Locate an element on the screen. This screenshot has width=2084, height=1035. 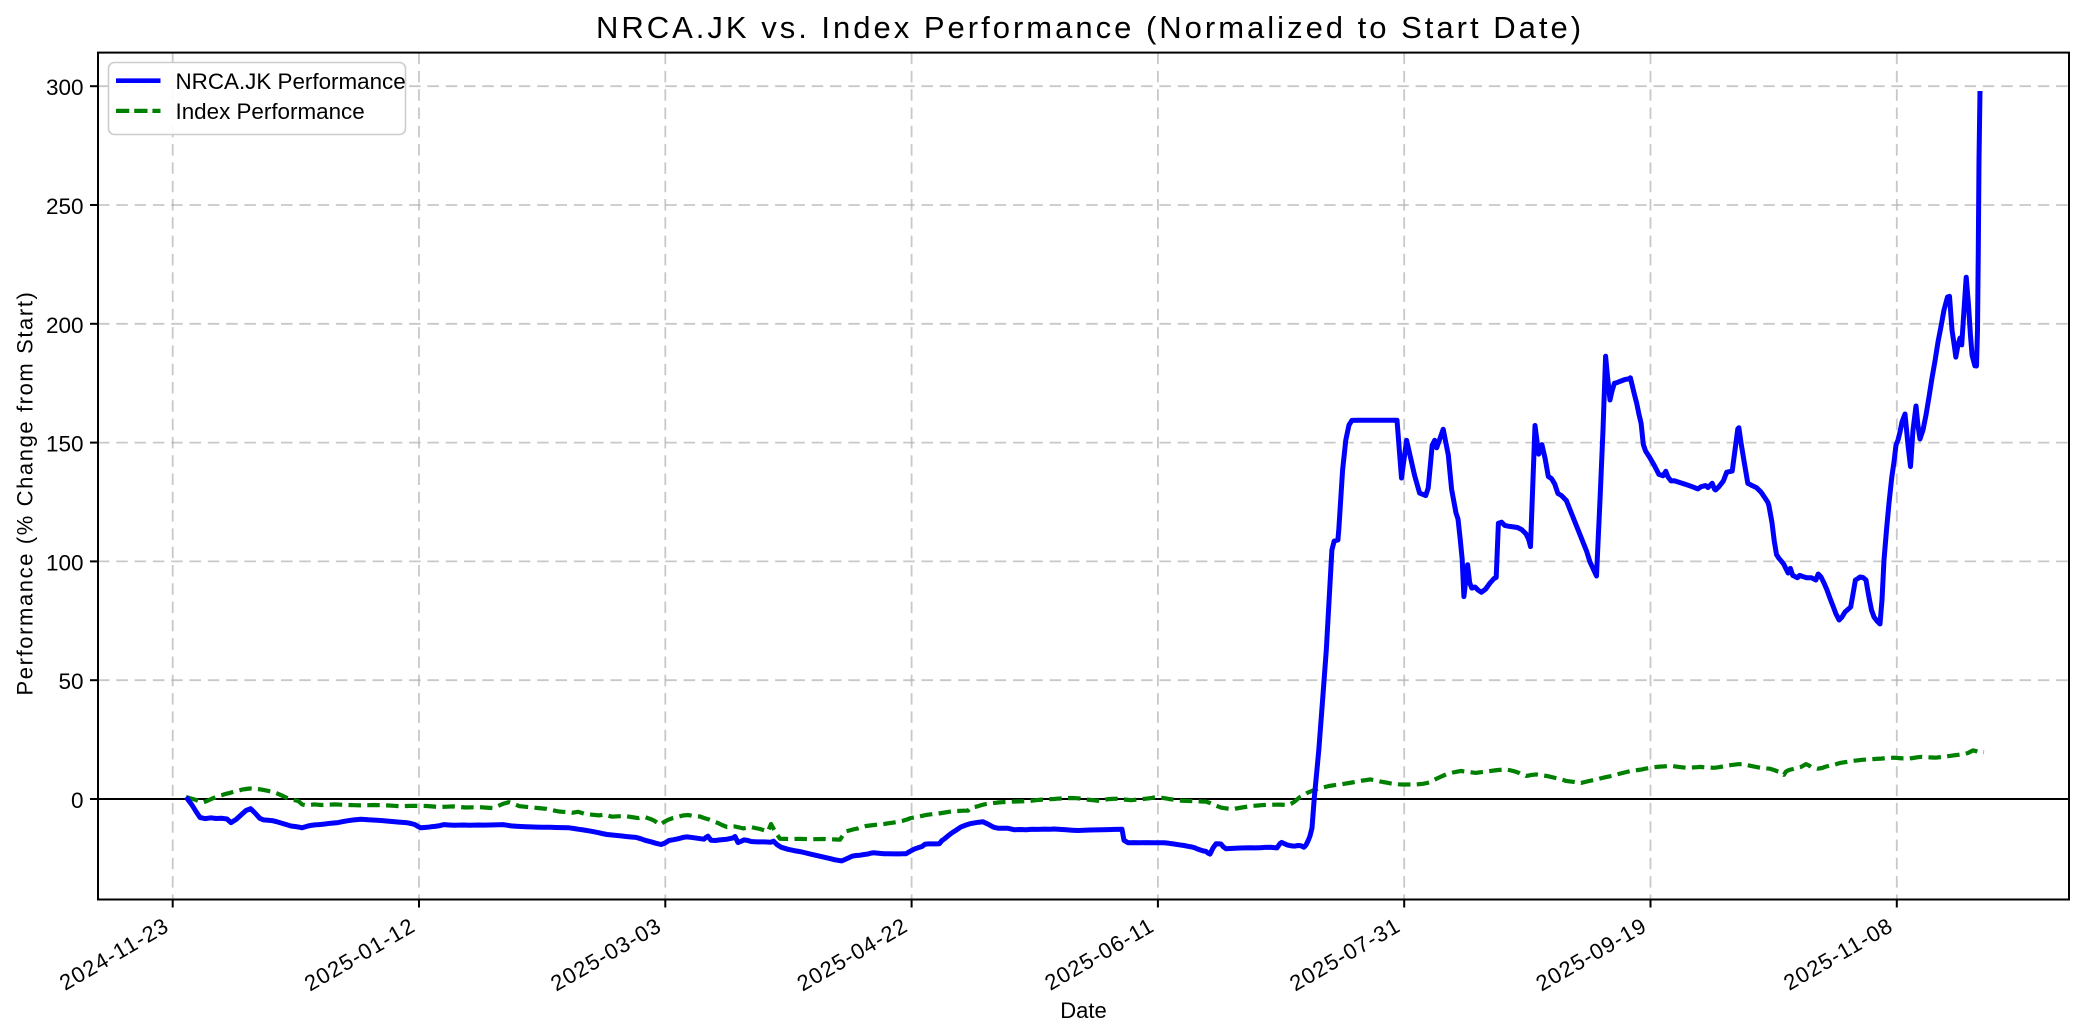
svg-text: 300 is located at coordinates (65, 87).